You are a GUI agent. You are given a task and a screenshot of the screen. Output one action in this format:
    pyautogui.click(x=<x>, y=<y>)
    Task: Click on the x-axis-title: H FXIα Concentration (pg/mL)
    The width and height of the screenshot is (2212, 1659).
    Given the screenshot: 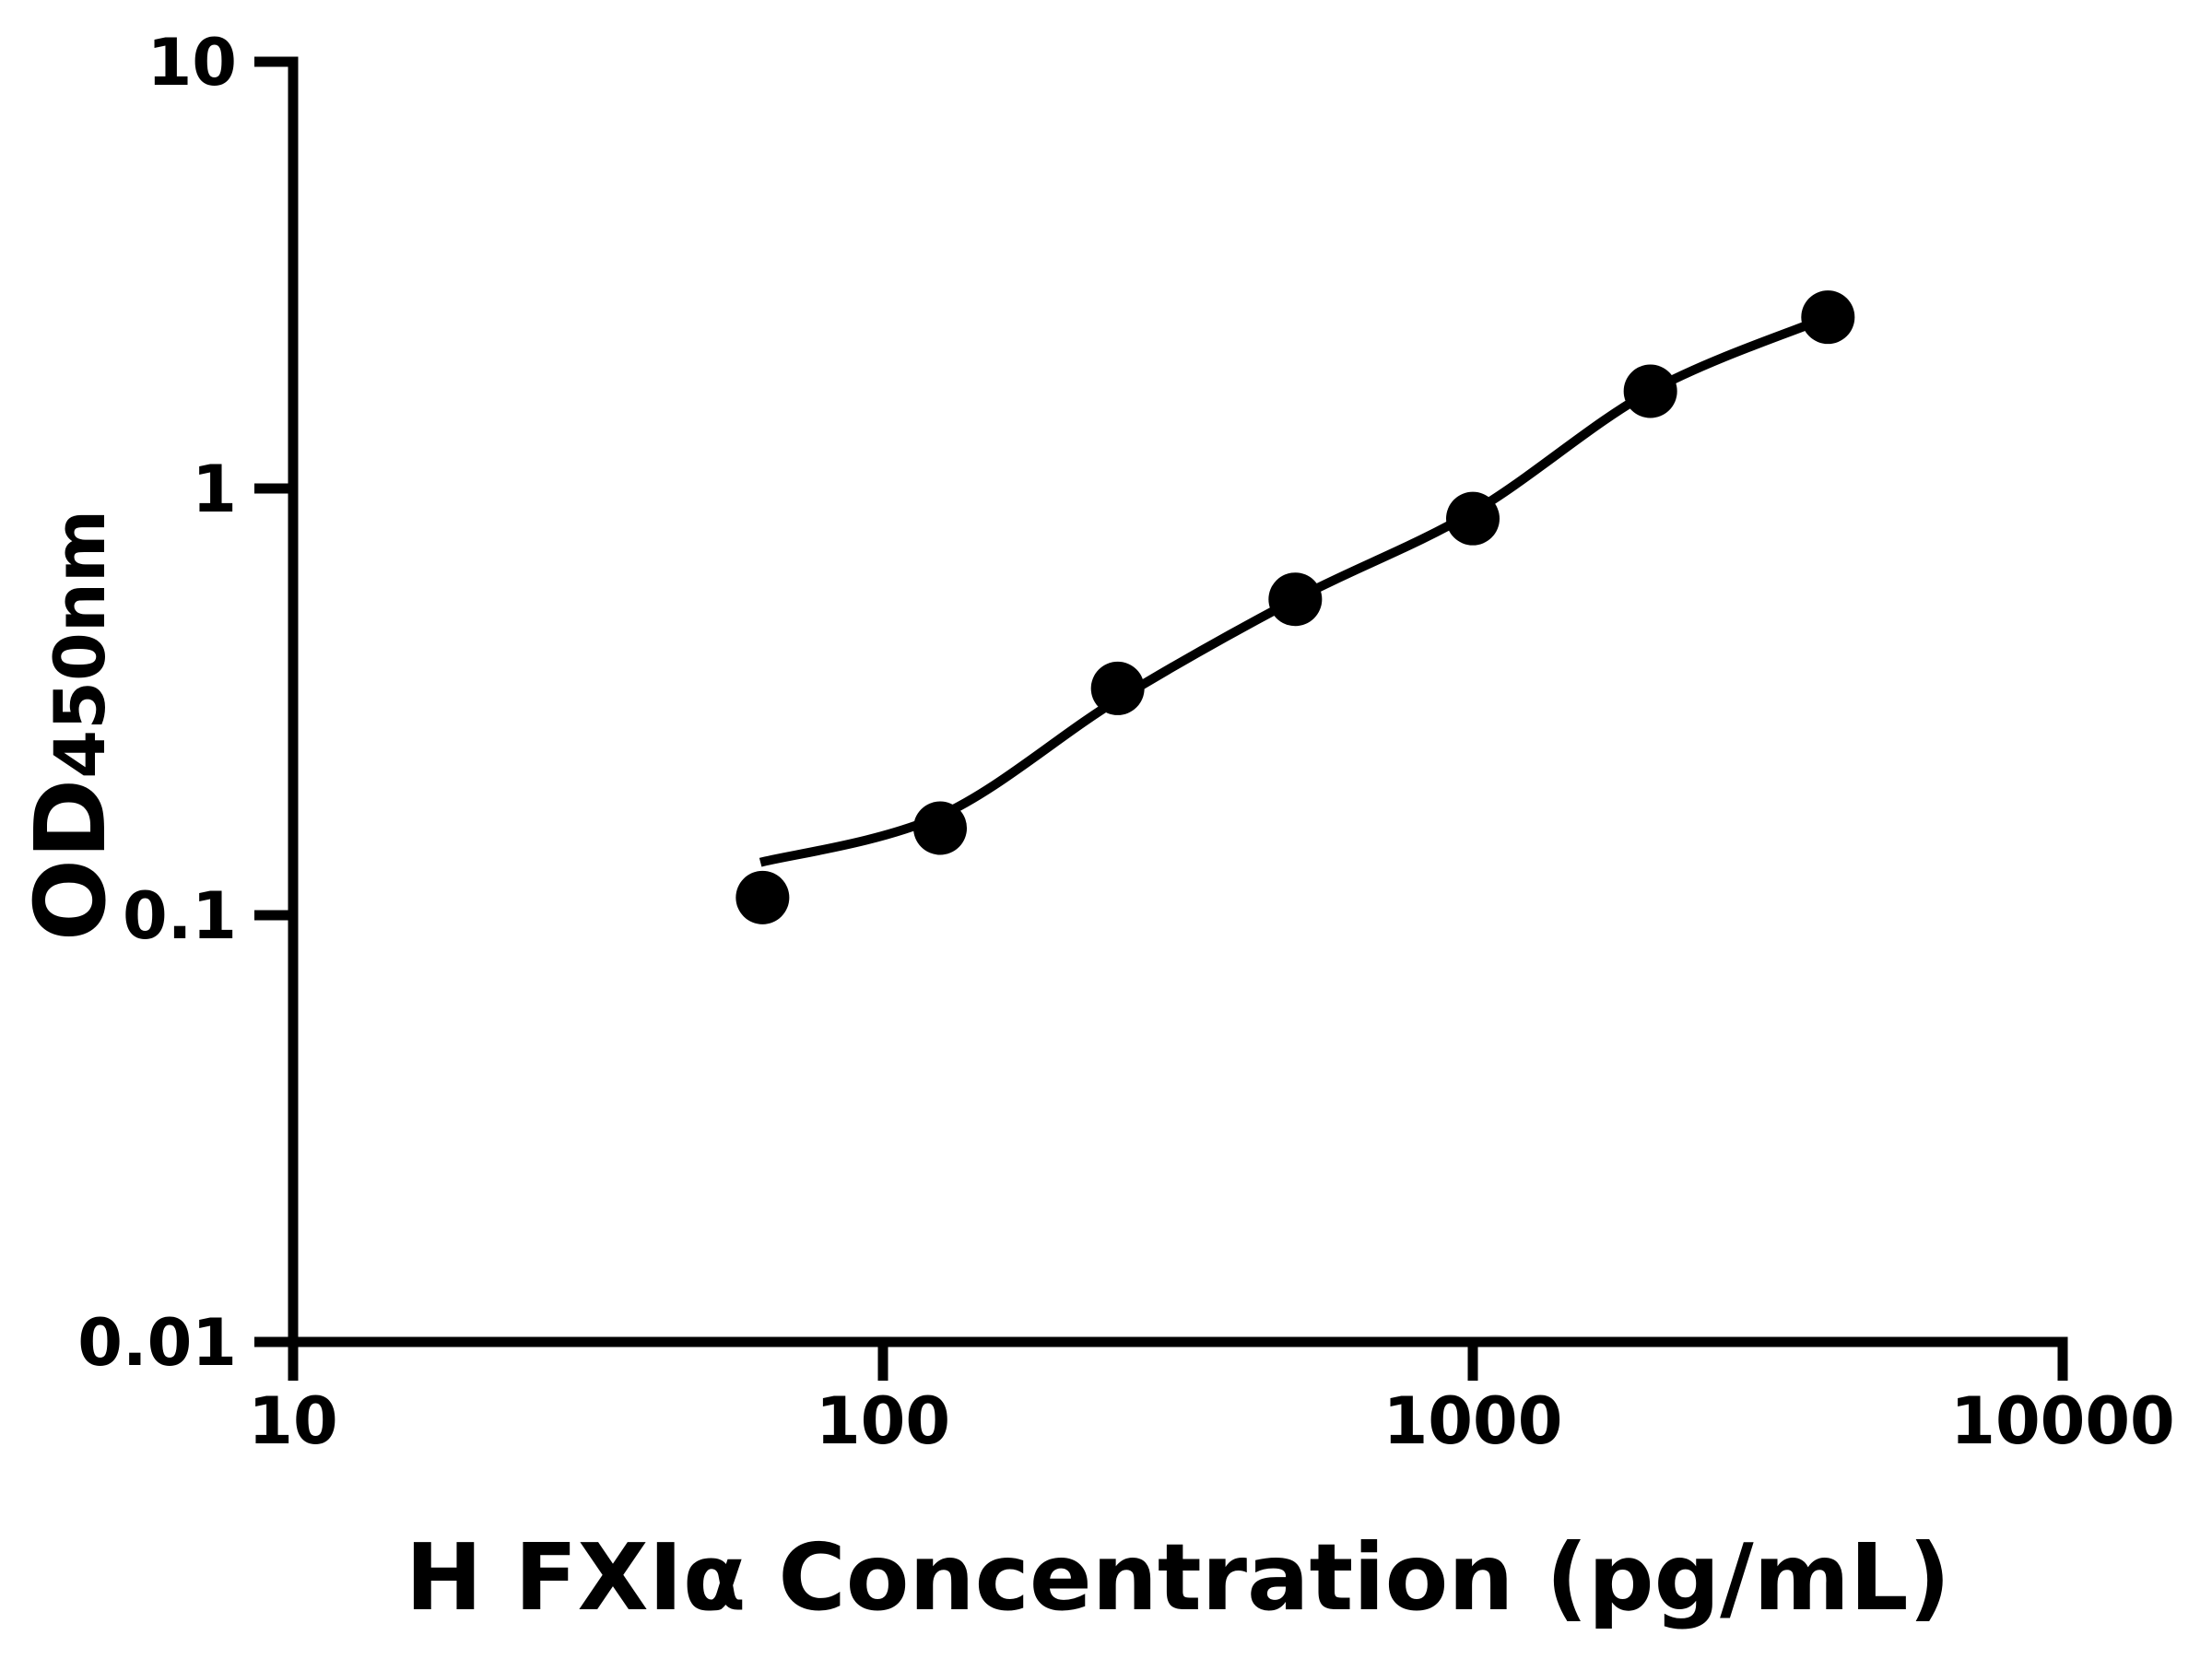 What is the action you would take?
    pyautogui.click(x=1178, y=1577)
    